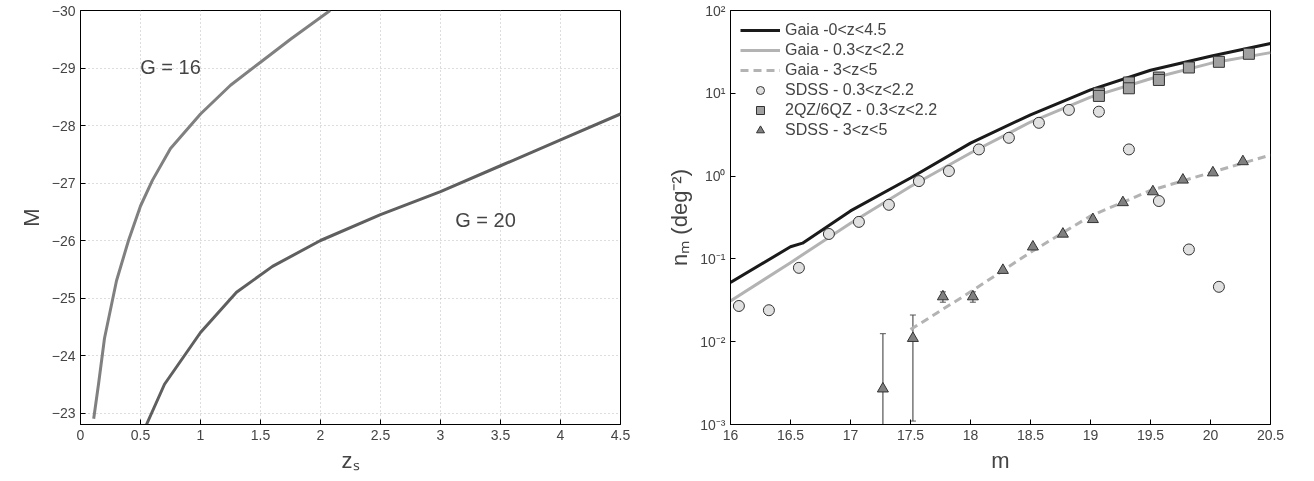 This screenshot has width=1314, height=481. I want to click on x-tick-label: 19.5, so click(1150, 434).